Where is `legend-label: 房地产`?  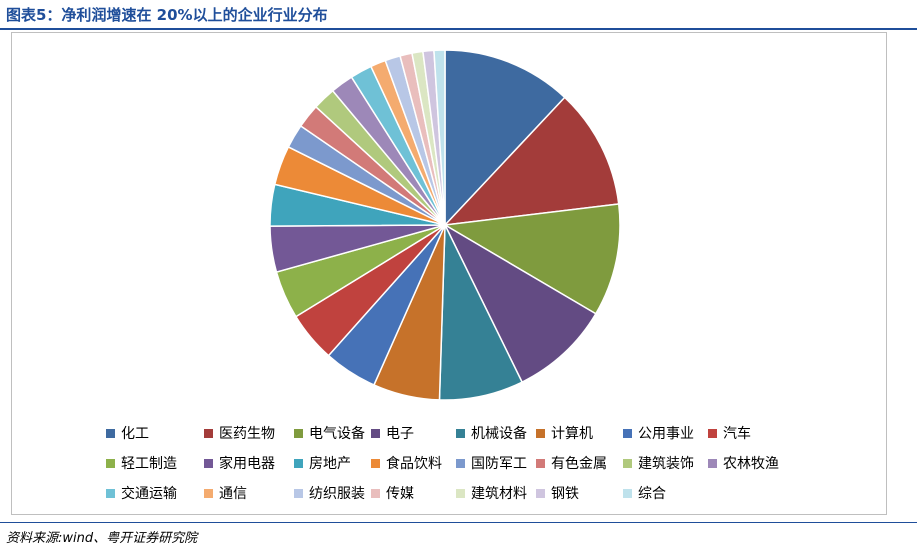
legend-label: 房地产 is located at coordinates (330, 464).